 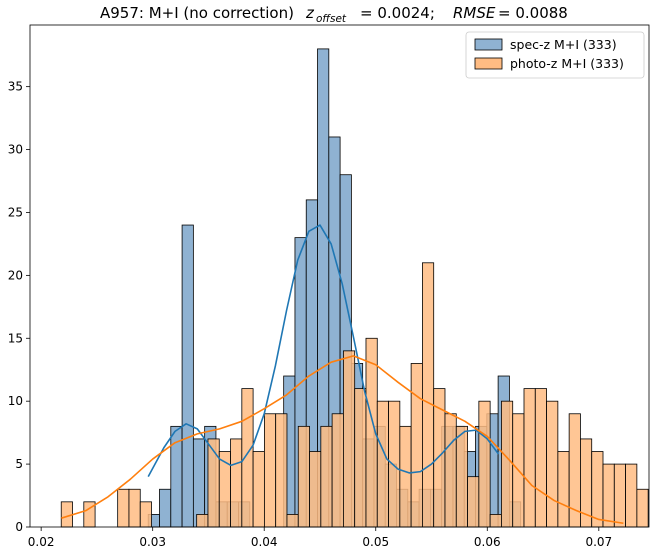 What do you see at coordinates (533, 13) in the screenshot?
I see `title-rmse-value: = 0.0088` at bounding box center [533, 13].